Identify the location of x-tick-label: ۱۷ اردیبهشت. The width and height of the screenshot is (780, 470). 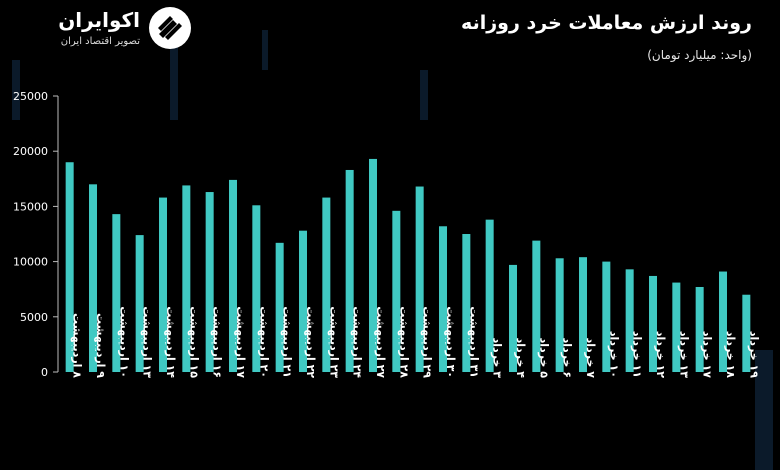
(240, 342).